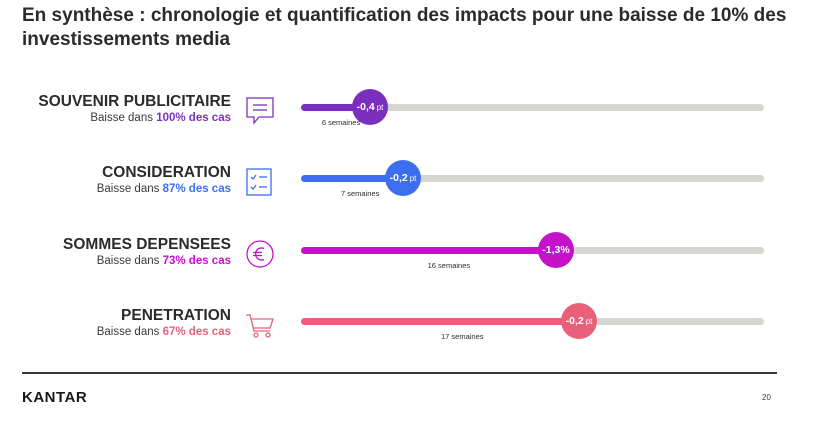  I want to click on impact-value: -0,4, so click(365, 107).